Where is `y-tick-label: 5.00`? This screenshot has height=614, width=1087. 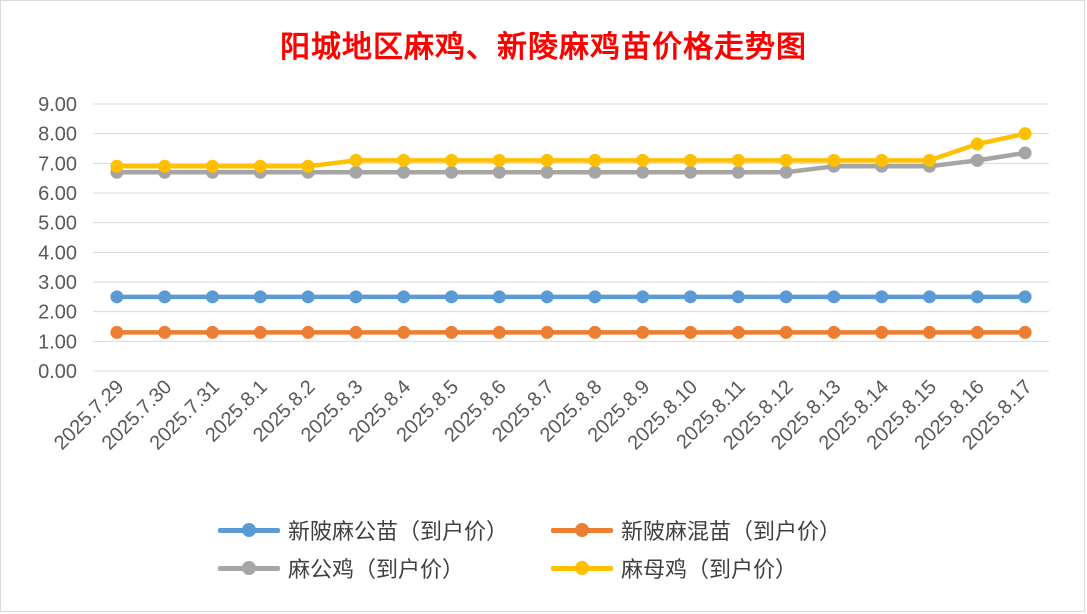
y-tick-label: 5.00 is located at coordinates (57, 224).